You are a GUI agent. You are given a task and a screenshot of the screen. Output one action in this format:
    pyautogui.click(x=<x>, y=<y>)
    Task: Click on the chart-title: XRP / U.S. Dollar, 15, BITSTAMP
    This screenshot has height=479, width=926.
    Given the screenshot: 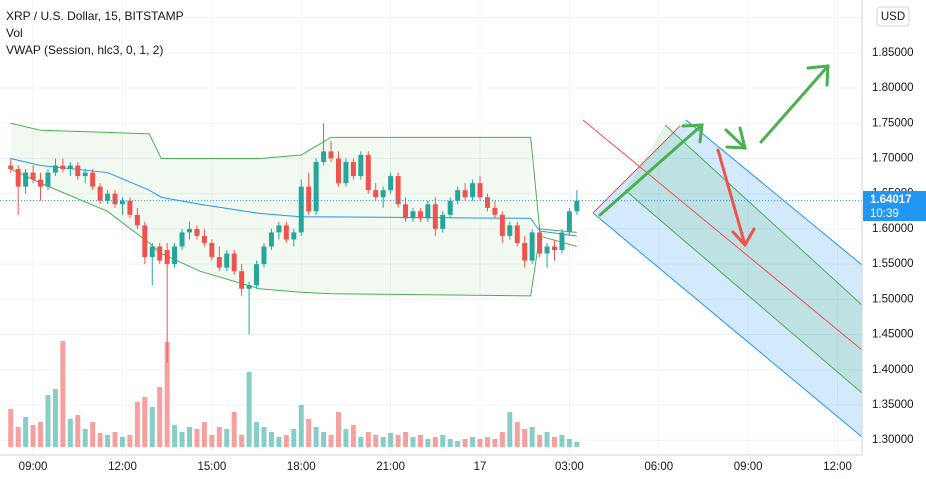 What is the action you would take?
    pyautogui.click(x=95, y=16)
    